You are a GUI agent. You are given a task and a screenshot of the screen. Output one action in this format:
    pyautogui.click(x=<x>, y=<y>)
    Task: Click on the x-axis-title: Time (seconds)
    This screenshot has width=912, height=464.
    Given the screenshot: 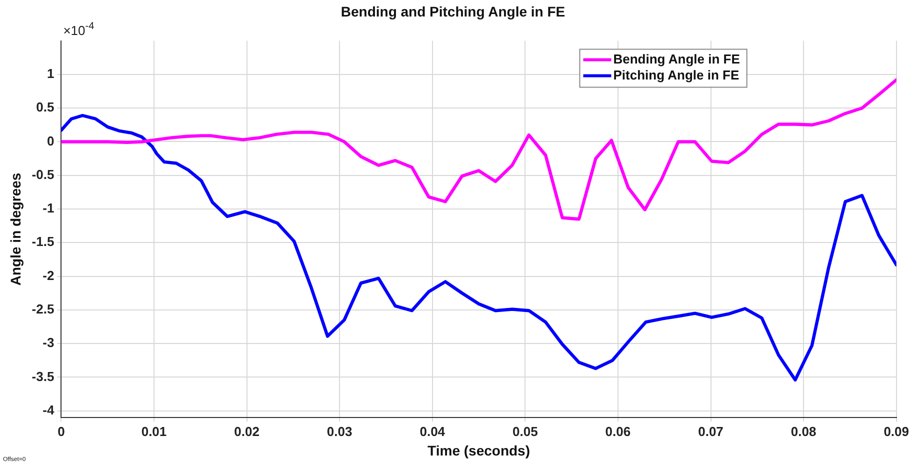 What is the action you would take?
    pyautogui.click(x=479, y=450)
    